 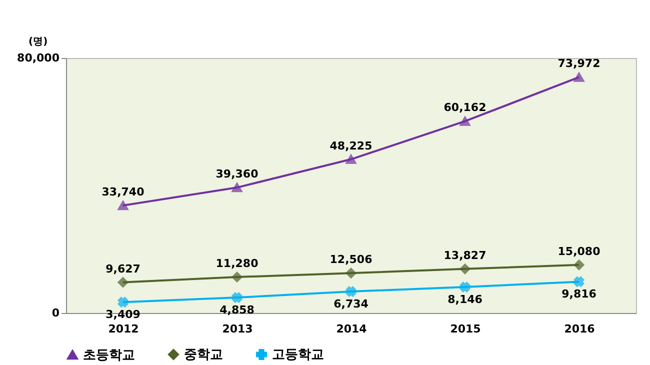 What do you see at coordinates (465, 299) in the screenshot?
I see `data-label: 8,146` at bounding box center [465, 299].